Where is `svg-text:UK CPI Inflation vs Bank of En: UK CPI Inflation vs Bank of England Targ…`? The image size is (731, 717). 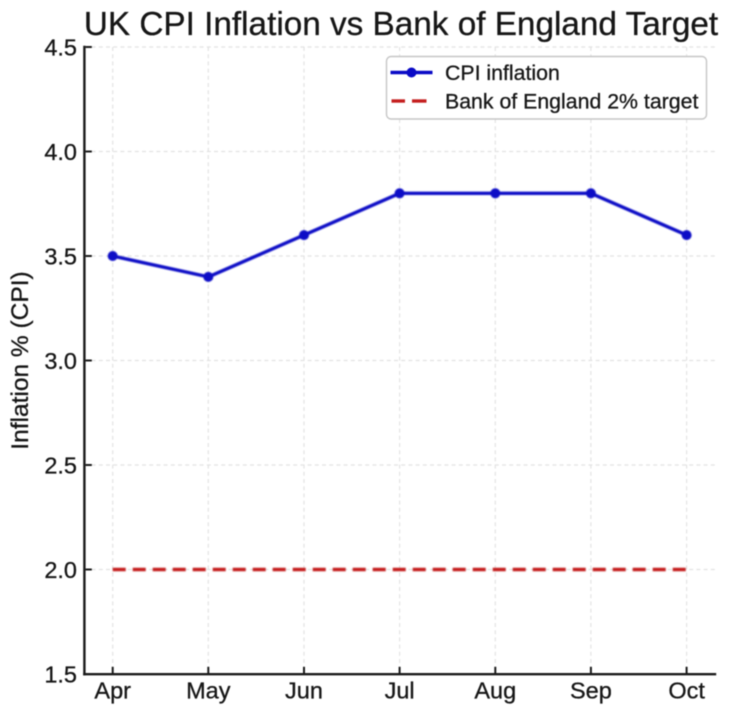
svg-text:UK CPI Inflation vs Bank of En: UK CPI Inflation vs Bank of England Targ… is located at coordinates (401, 24).